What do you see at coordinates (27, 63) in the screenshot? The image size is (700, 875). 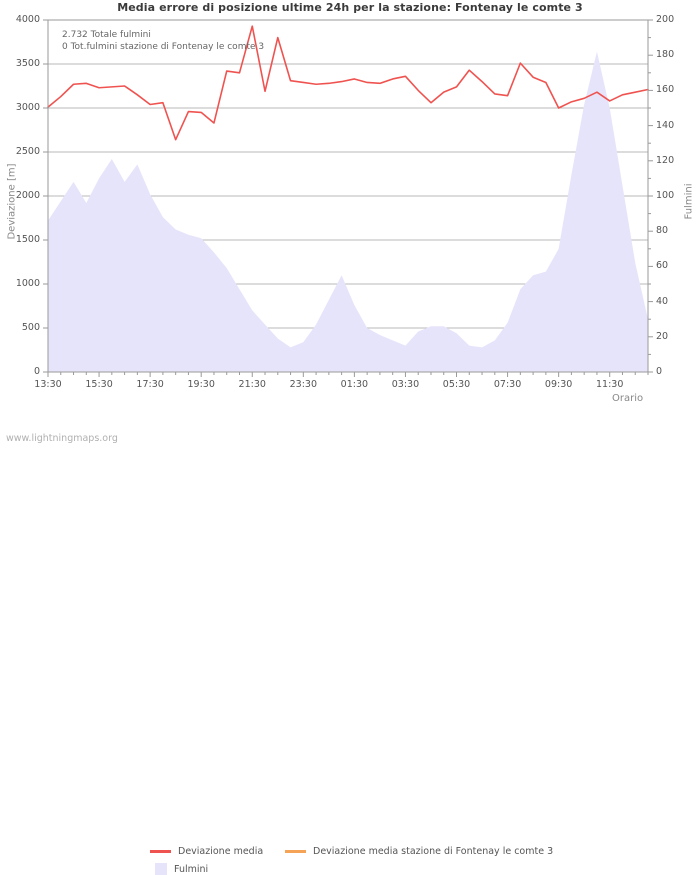 I see `y-axis-left-tick-label: 3500` at bounding box center [27, 63].